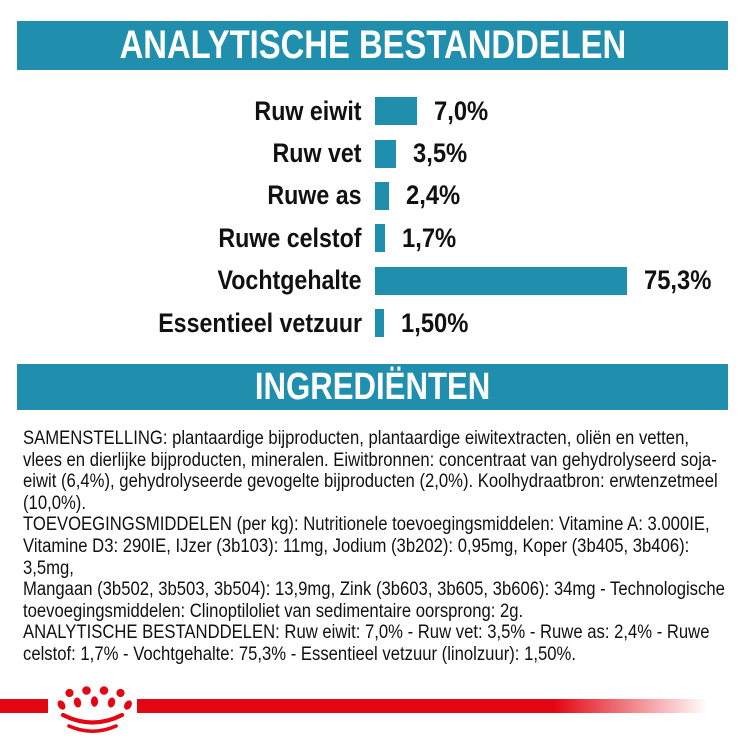 This screenshot has height=750, width=750. What do you see at coordinates (94, 710) in the screenshot?
I see `royal-canin-crown-logo-icon` at bounding box center [94, 710].